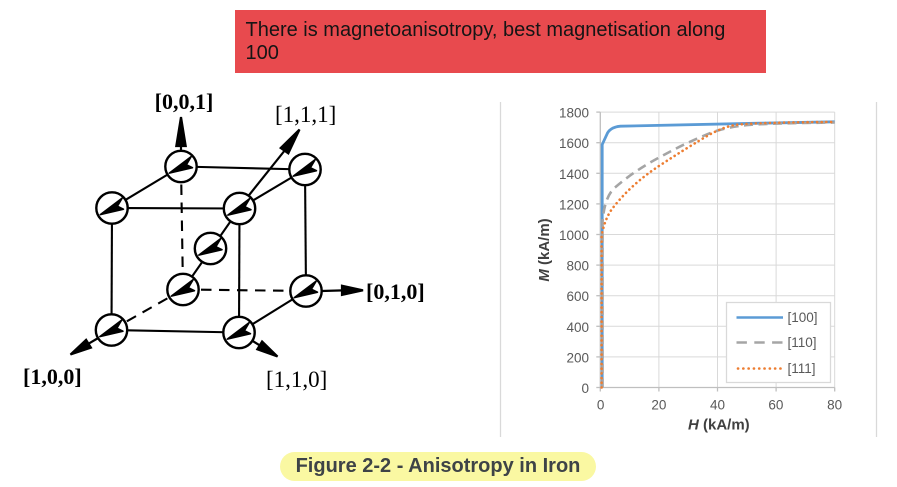 The width and height of the screenshot is (897, 487). I want to click on svg-text: 800, so click(577, 266).